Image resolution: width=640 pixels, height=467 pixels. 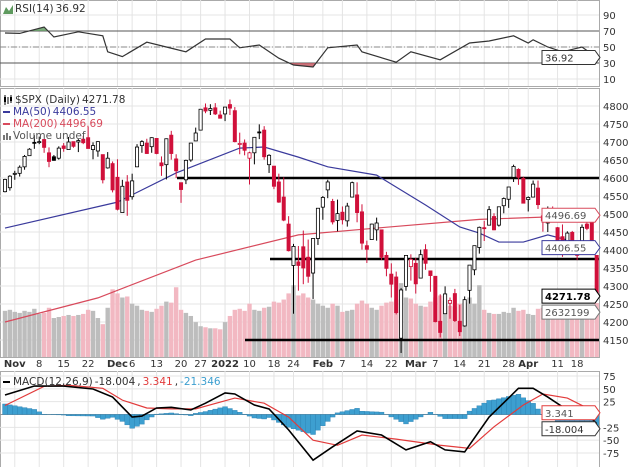 What do you see at coordinates (200, 364) in the screenshot?
I see `x-axis-label: 27` at bounding box center [200, 364].